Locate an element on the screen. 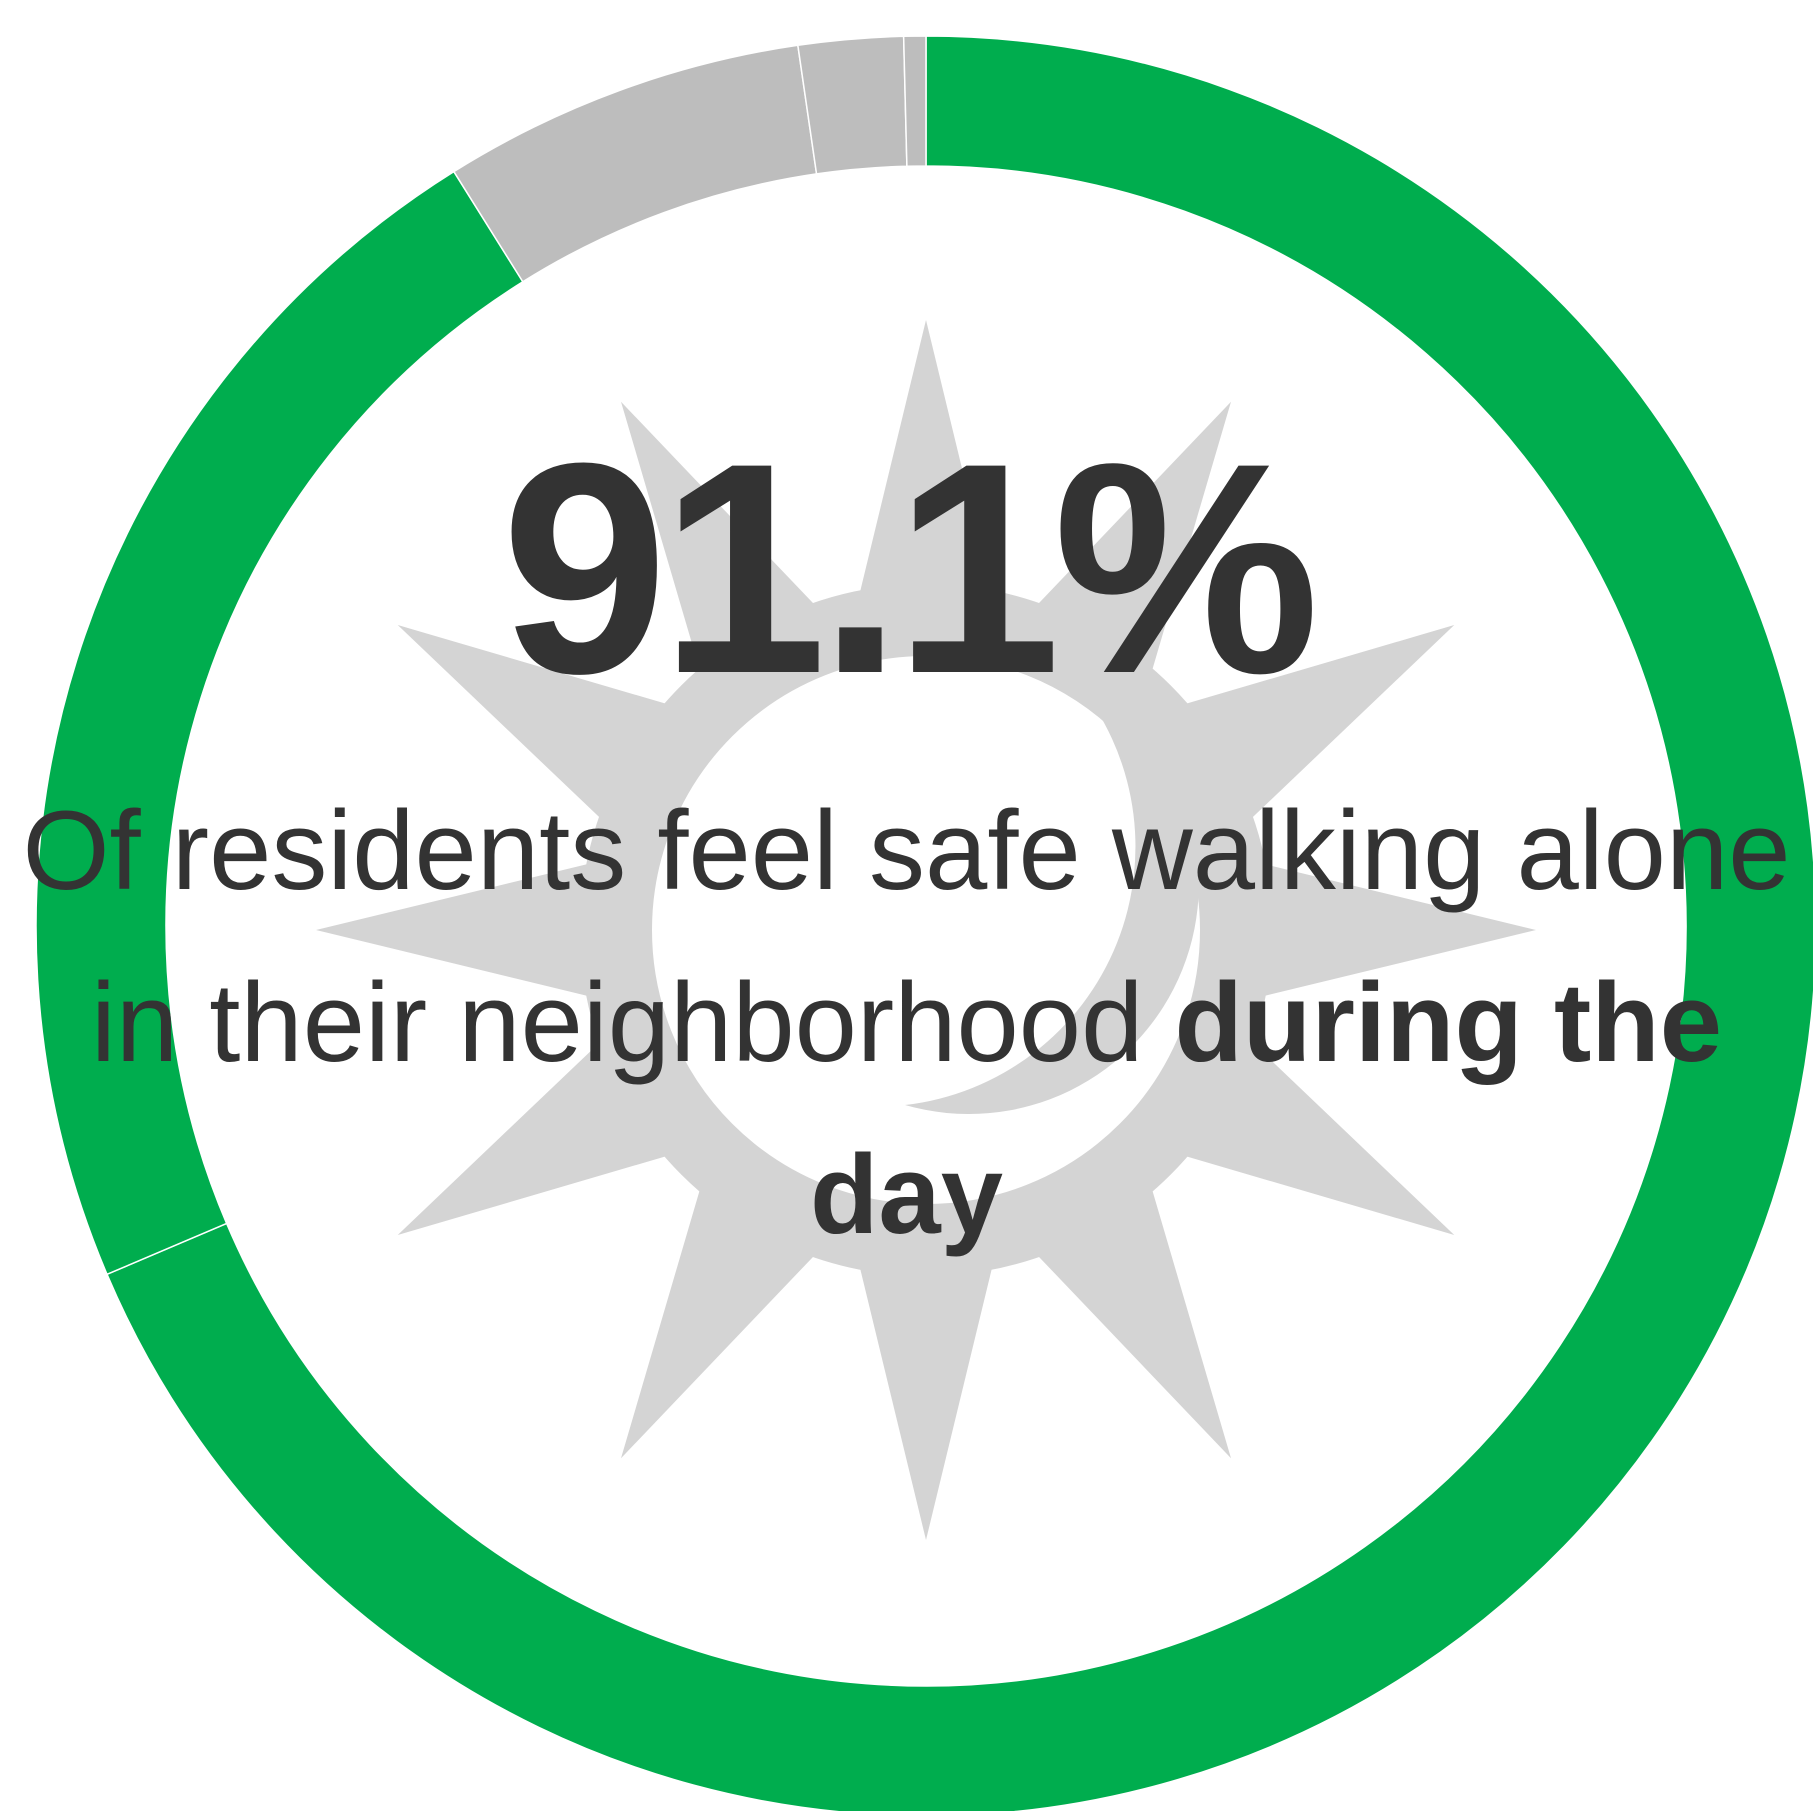  sun-ring is located at coordinates (926, 930).